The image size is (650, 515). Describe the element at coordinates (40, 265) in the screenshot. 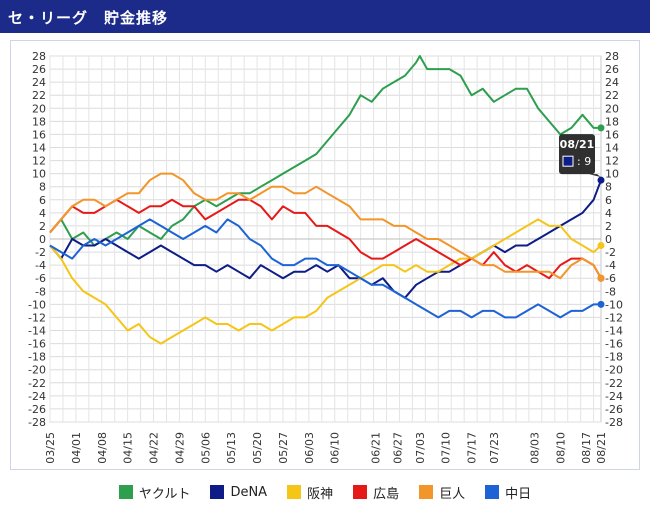

I see `y-tick-label-left: -4` at that location.